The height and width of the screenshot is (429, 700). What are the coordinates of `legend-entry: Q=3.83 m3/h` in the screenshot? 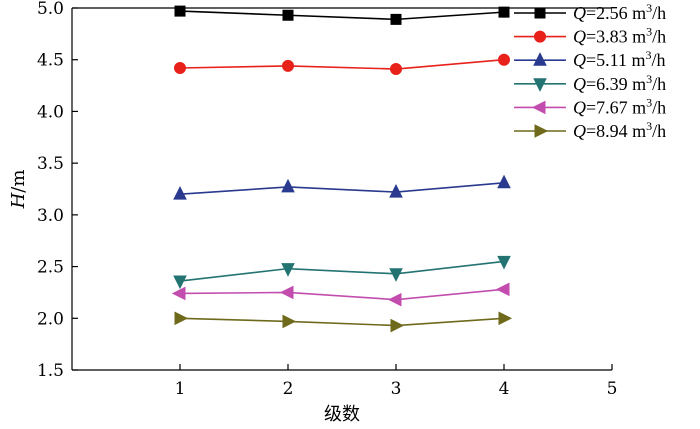 It's located at (590, 36).